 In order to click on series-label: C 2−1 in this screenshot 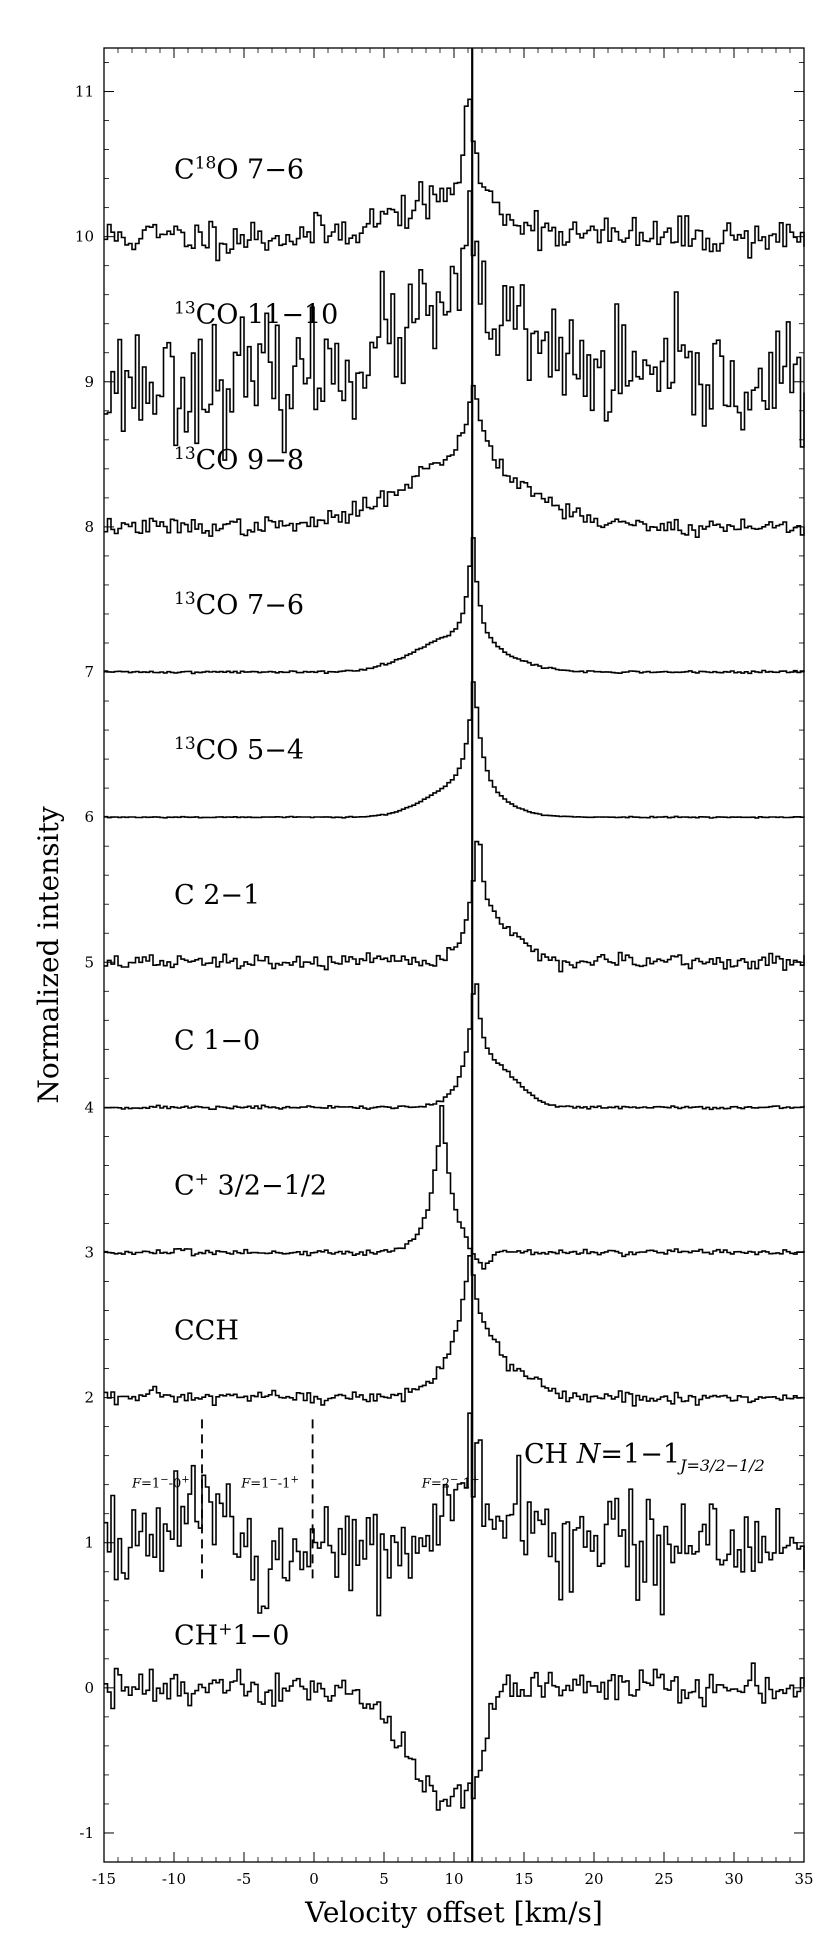, I will do `click(217, 895)`.